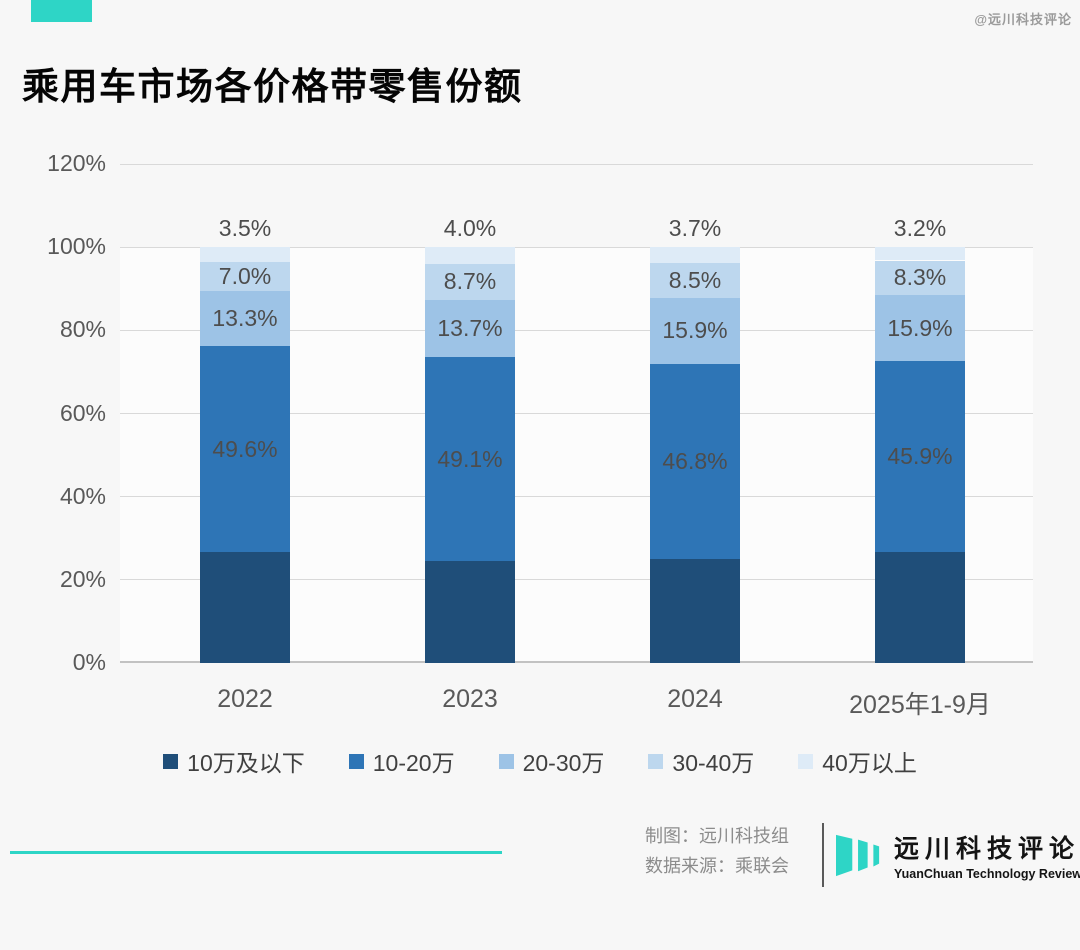 The width and height of the screenshot is (1080, 950). What do you see at coordinates (82, 329) in the screenshot?
I see `y-axis-tick: 80%` at bounding box center [82, 329].